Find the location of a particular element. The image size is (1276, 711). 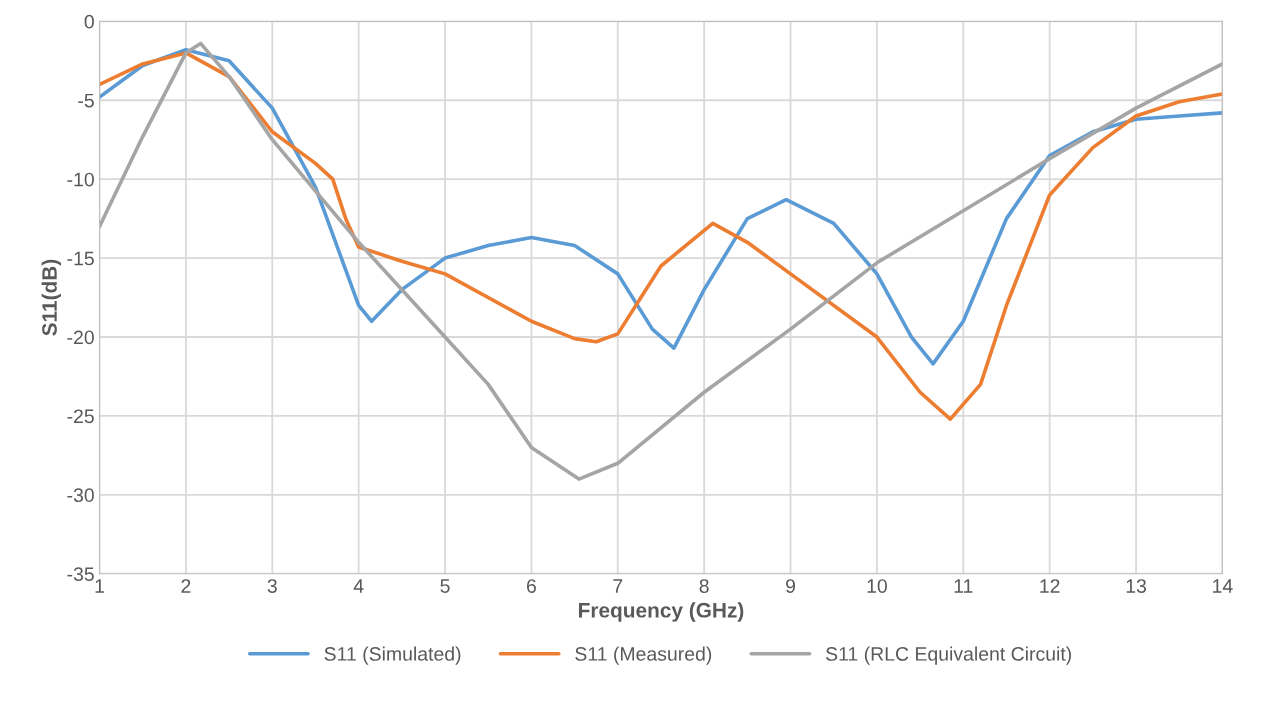

legend-label: S11 (Measured) is located at coordinates (643, 655).